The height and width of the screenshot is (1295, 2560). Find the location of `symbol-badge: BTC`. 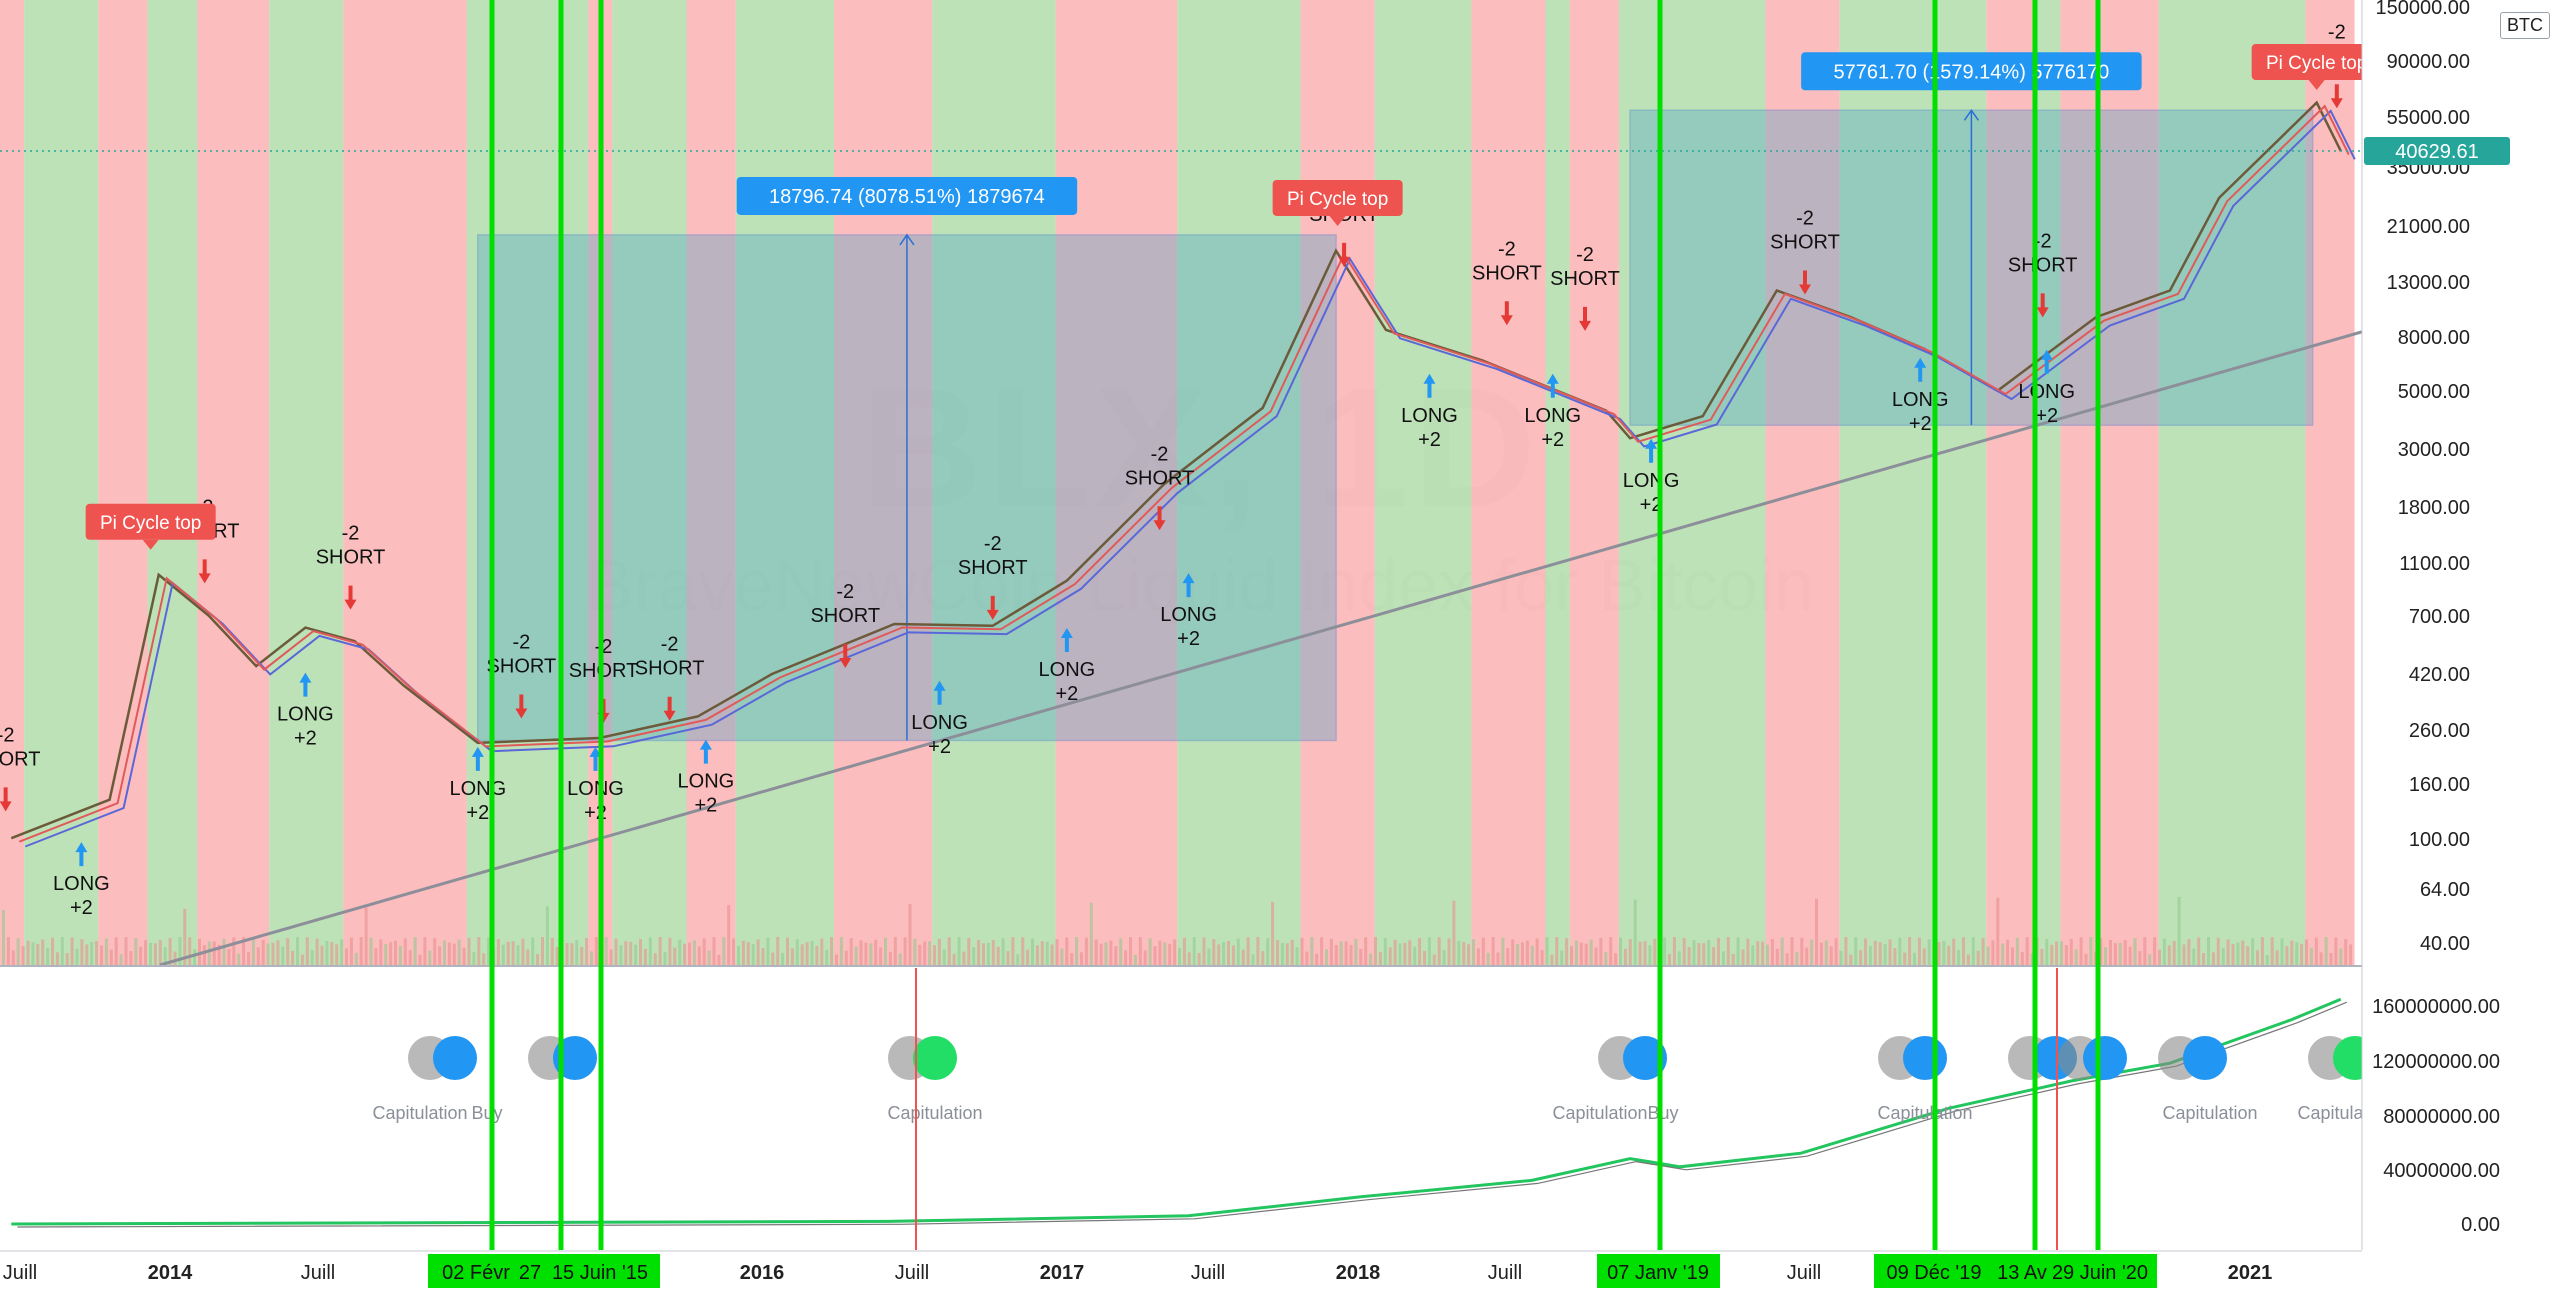

symbol-badge: BTC is located at coordinates (2525, 25).